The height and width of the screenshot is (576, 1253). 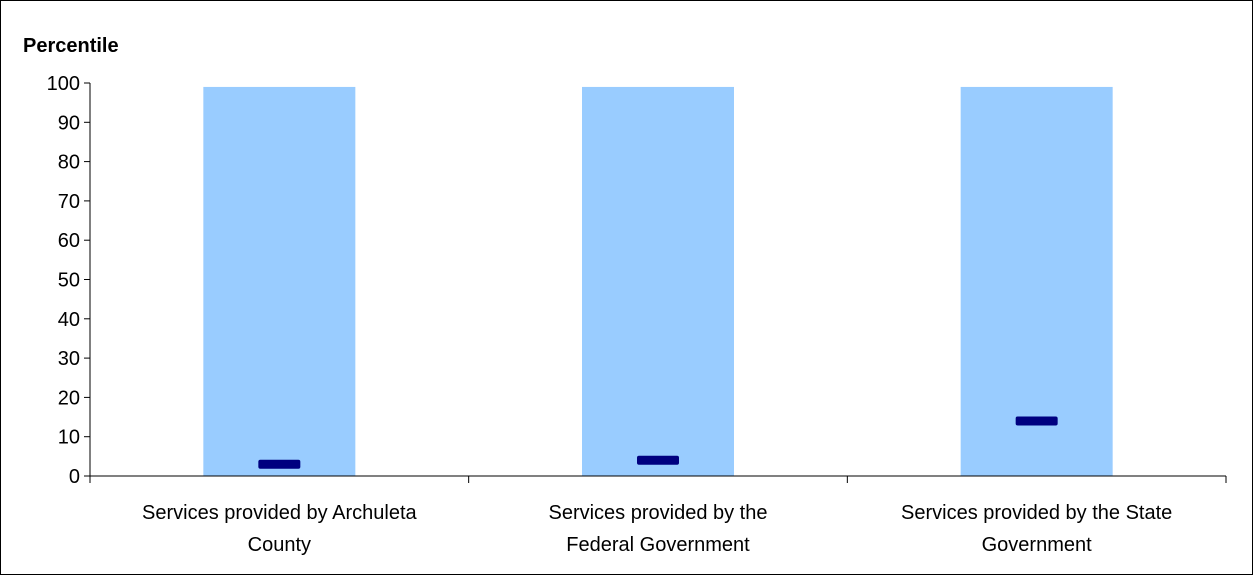 What do you see at coordinates (63, 84) in the screenshot?
I see `y-tick-label: 100` at bounding box center [63, 84].